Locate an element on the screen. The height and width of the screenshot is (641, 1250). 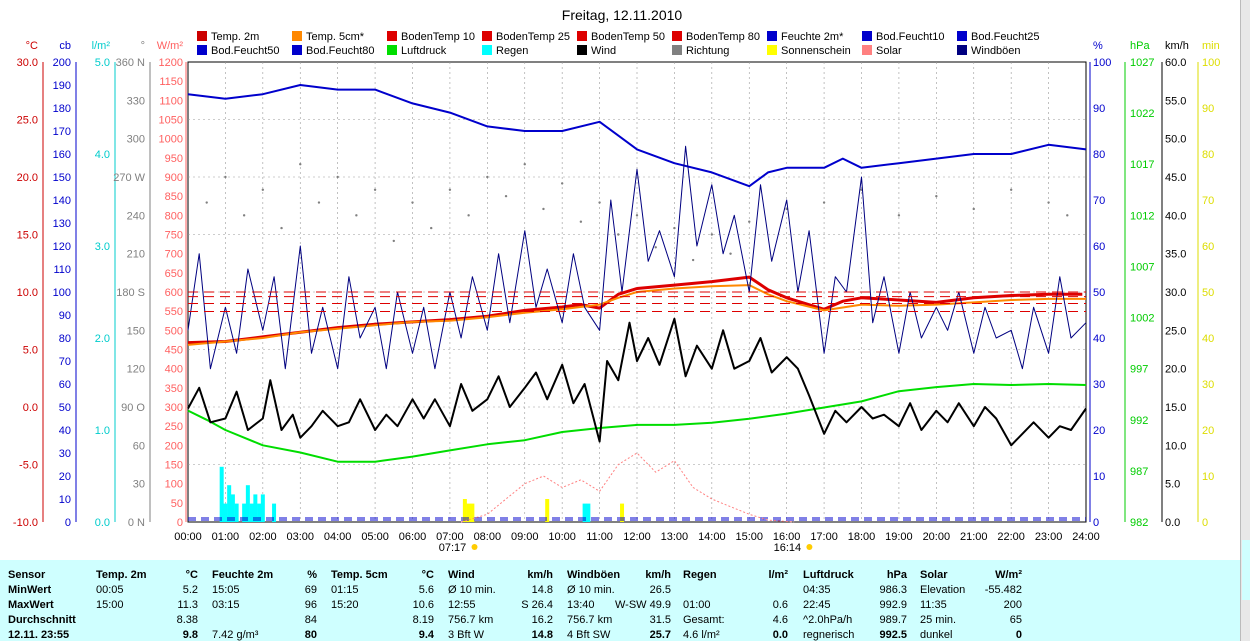
axis-tick-label-solar: 1100 is located at coordinates (171, 101).